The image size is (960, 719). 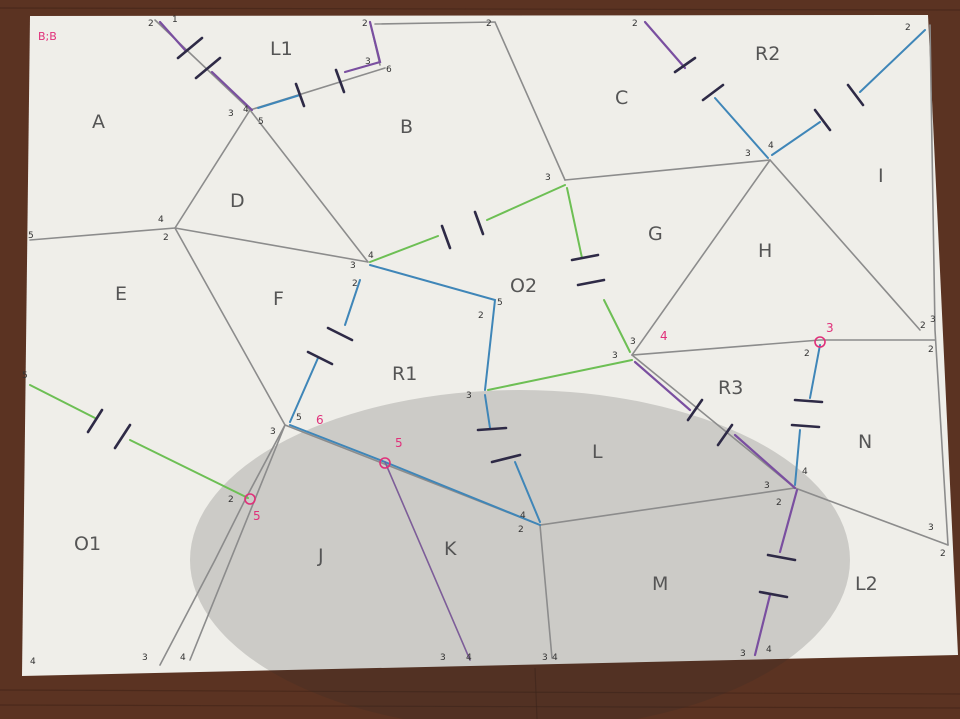 I want to click on region-label-d: D, so click(x=237, y=201).